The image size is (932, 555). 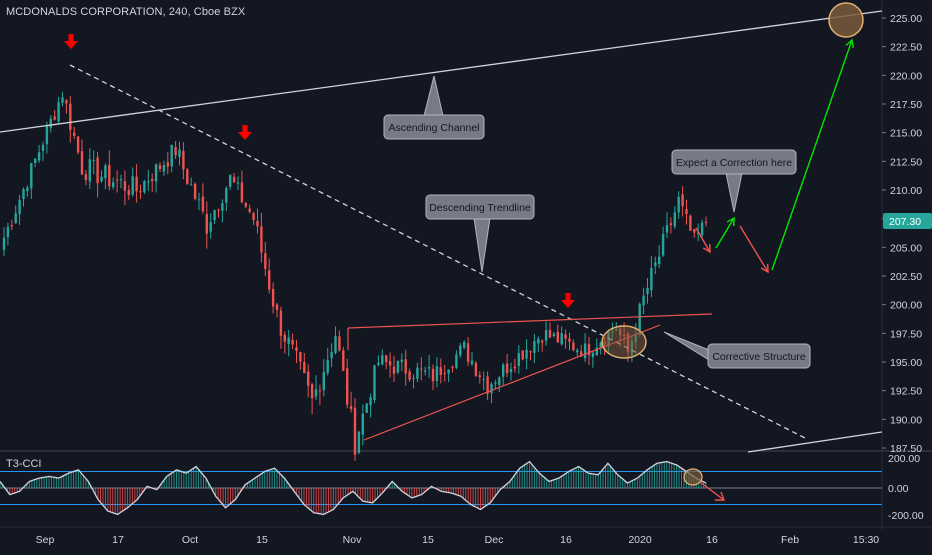 What do you see at coordinates (904, 459) in the screenshot?
I see `cci-level-label: 200.00` at bounding box center [904, 459].